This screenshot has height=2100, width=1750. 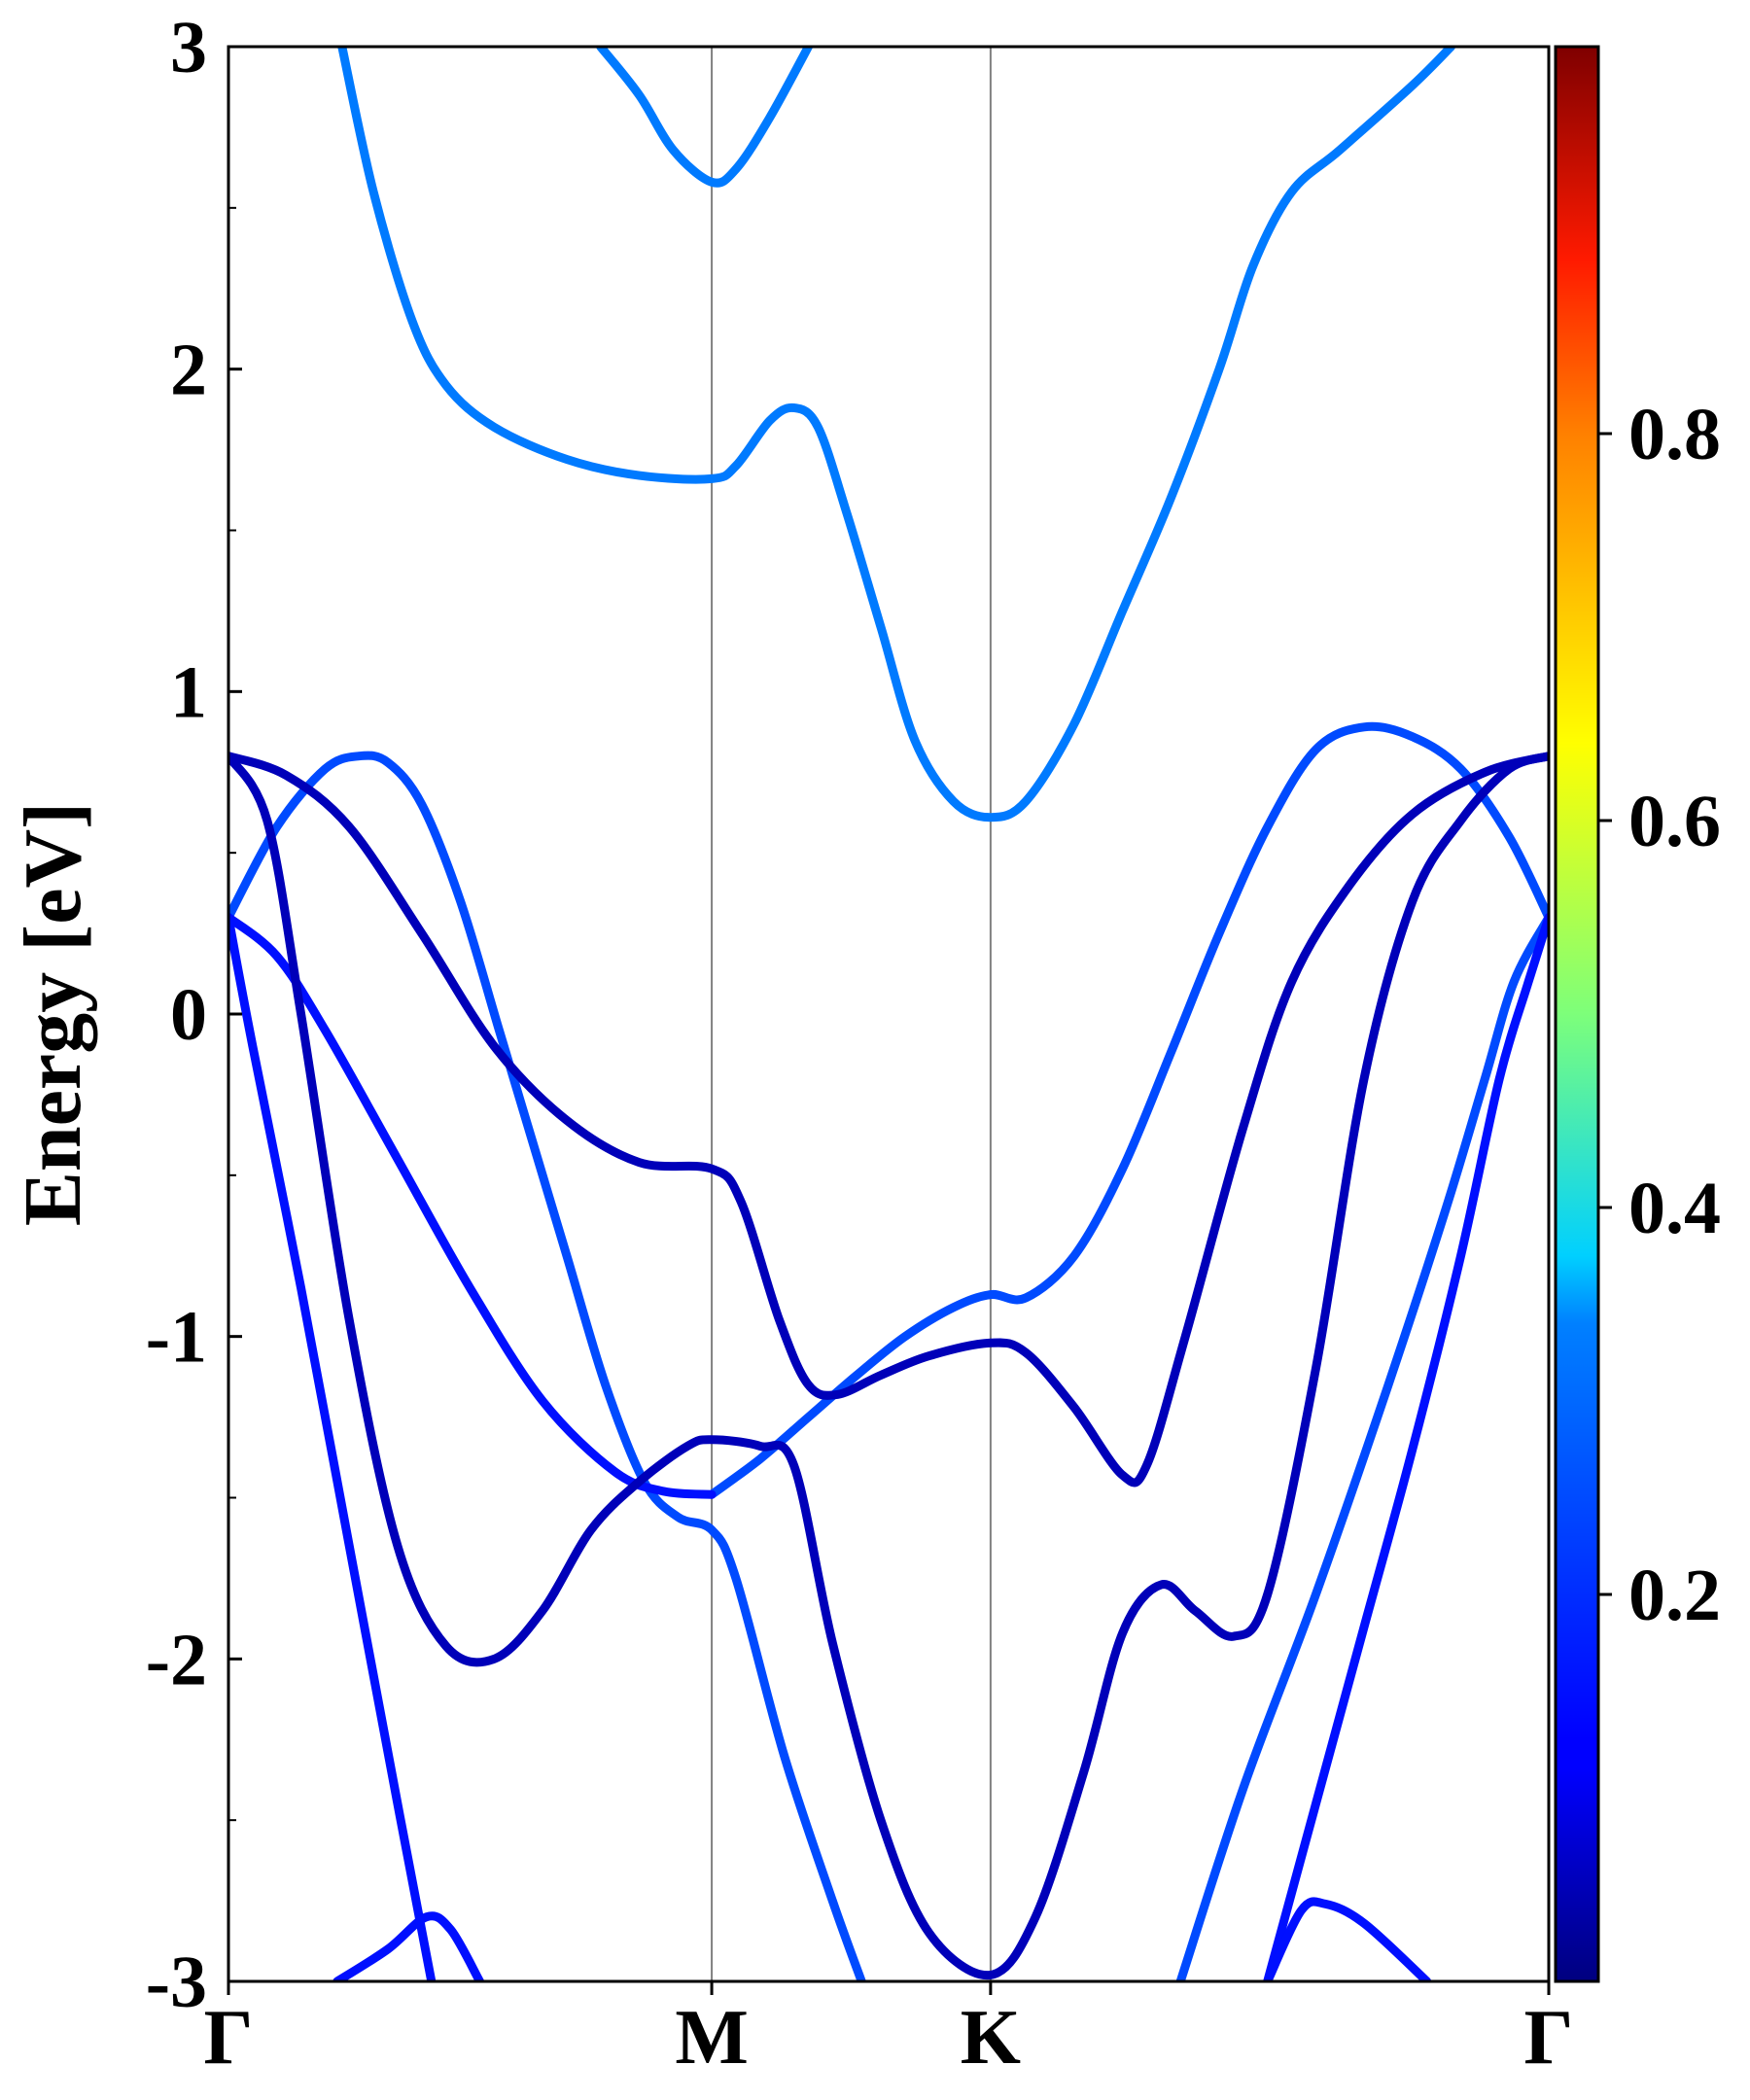 What do you see at coordinates (188, 692) in the screenshot?
I see `y-tick-label: 1` at bounding box center [188, 692].